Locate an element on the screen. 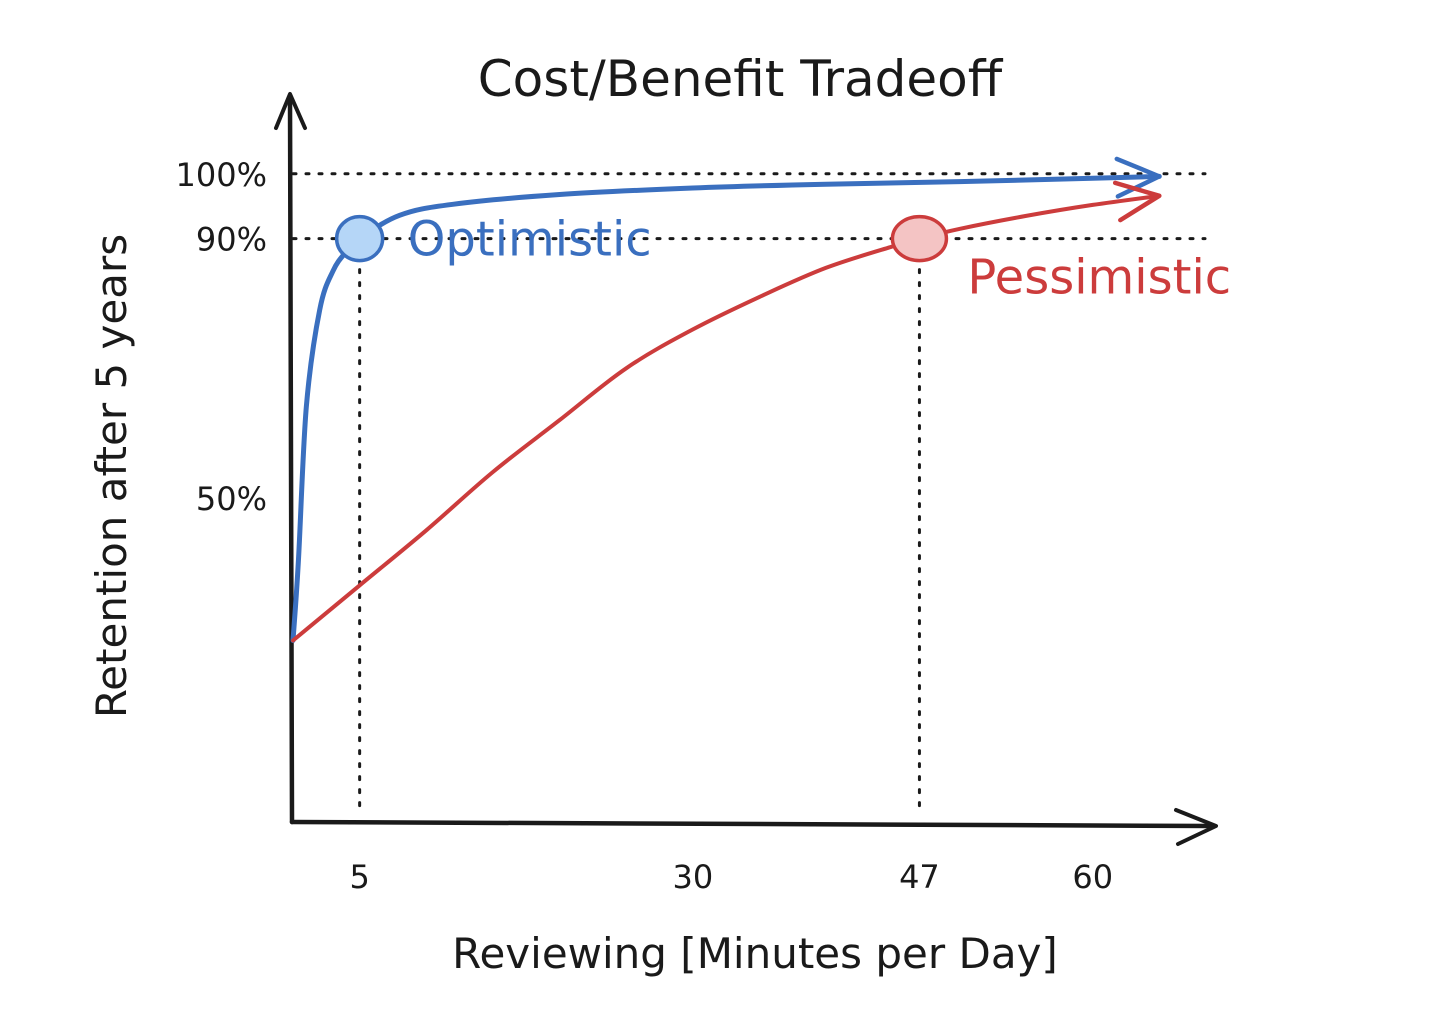  x-tick-label-47: 47 is located at coordinates (919, 877).